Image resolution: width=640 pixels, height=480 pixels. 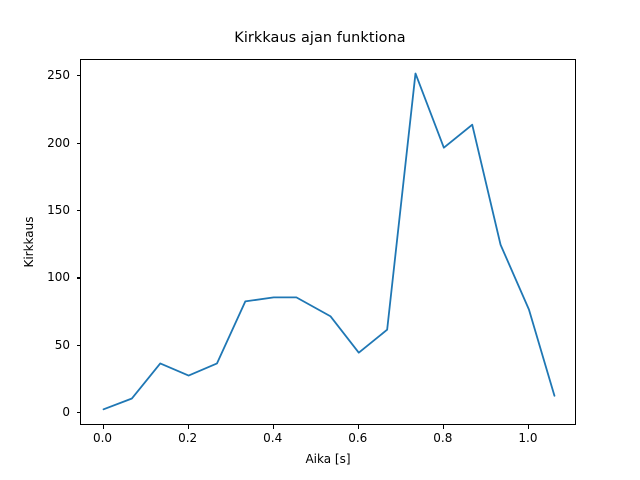 What do you see at coordinates (528, 438) in the screenshot?
I see `x-tick-label: 1.0` at bounding box center [528, 438].